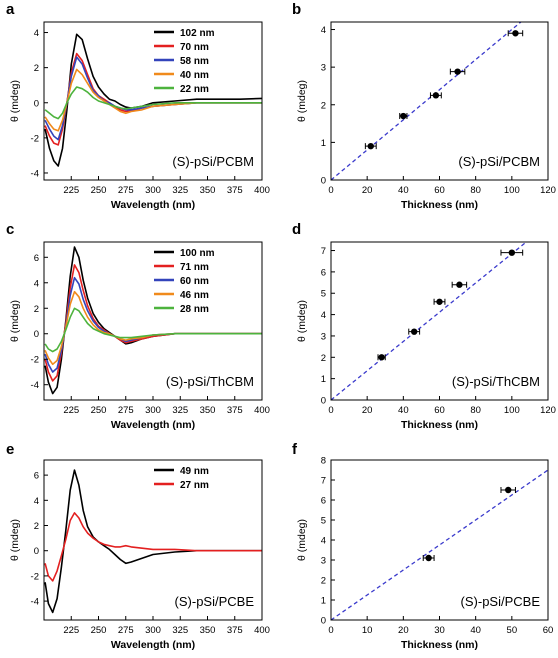 This screenshot has height=658, width=558. I want to click on legend-label: 60 nm, so click(194, 281).